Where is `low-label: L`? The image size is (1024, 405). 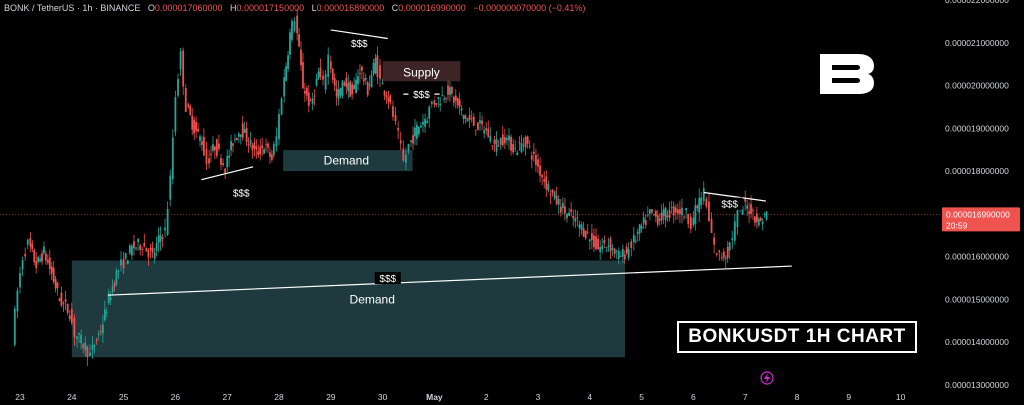
low-label: L is located at coordinates (314, 8).